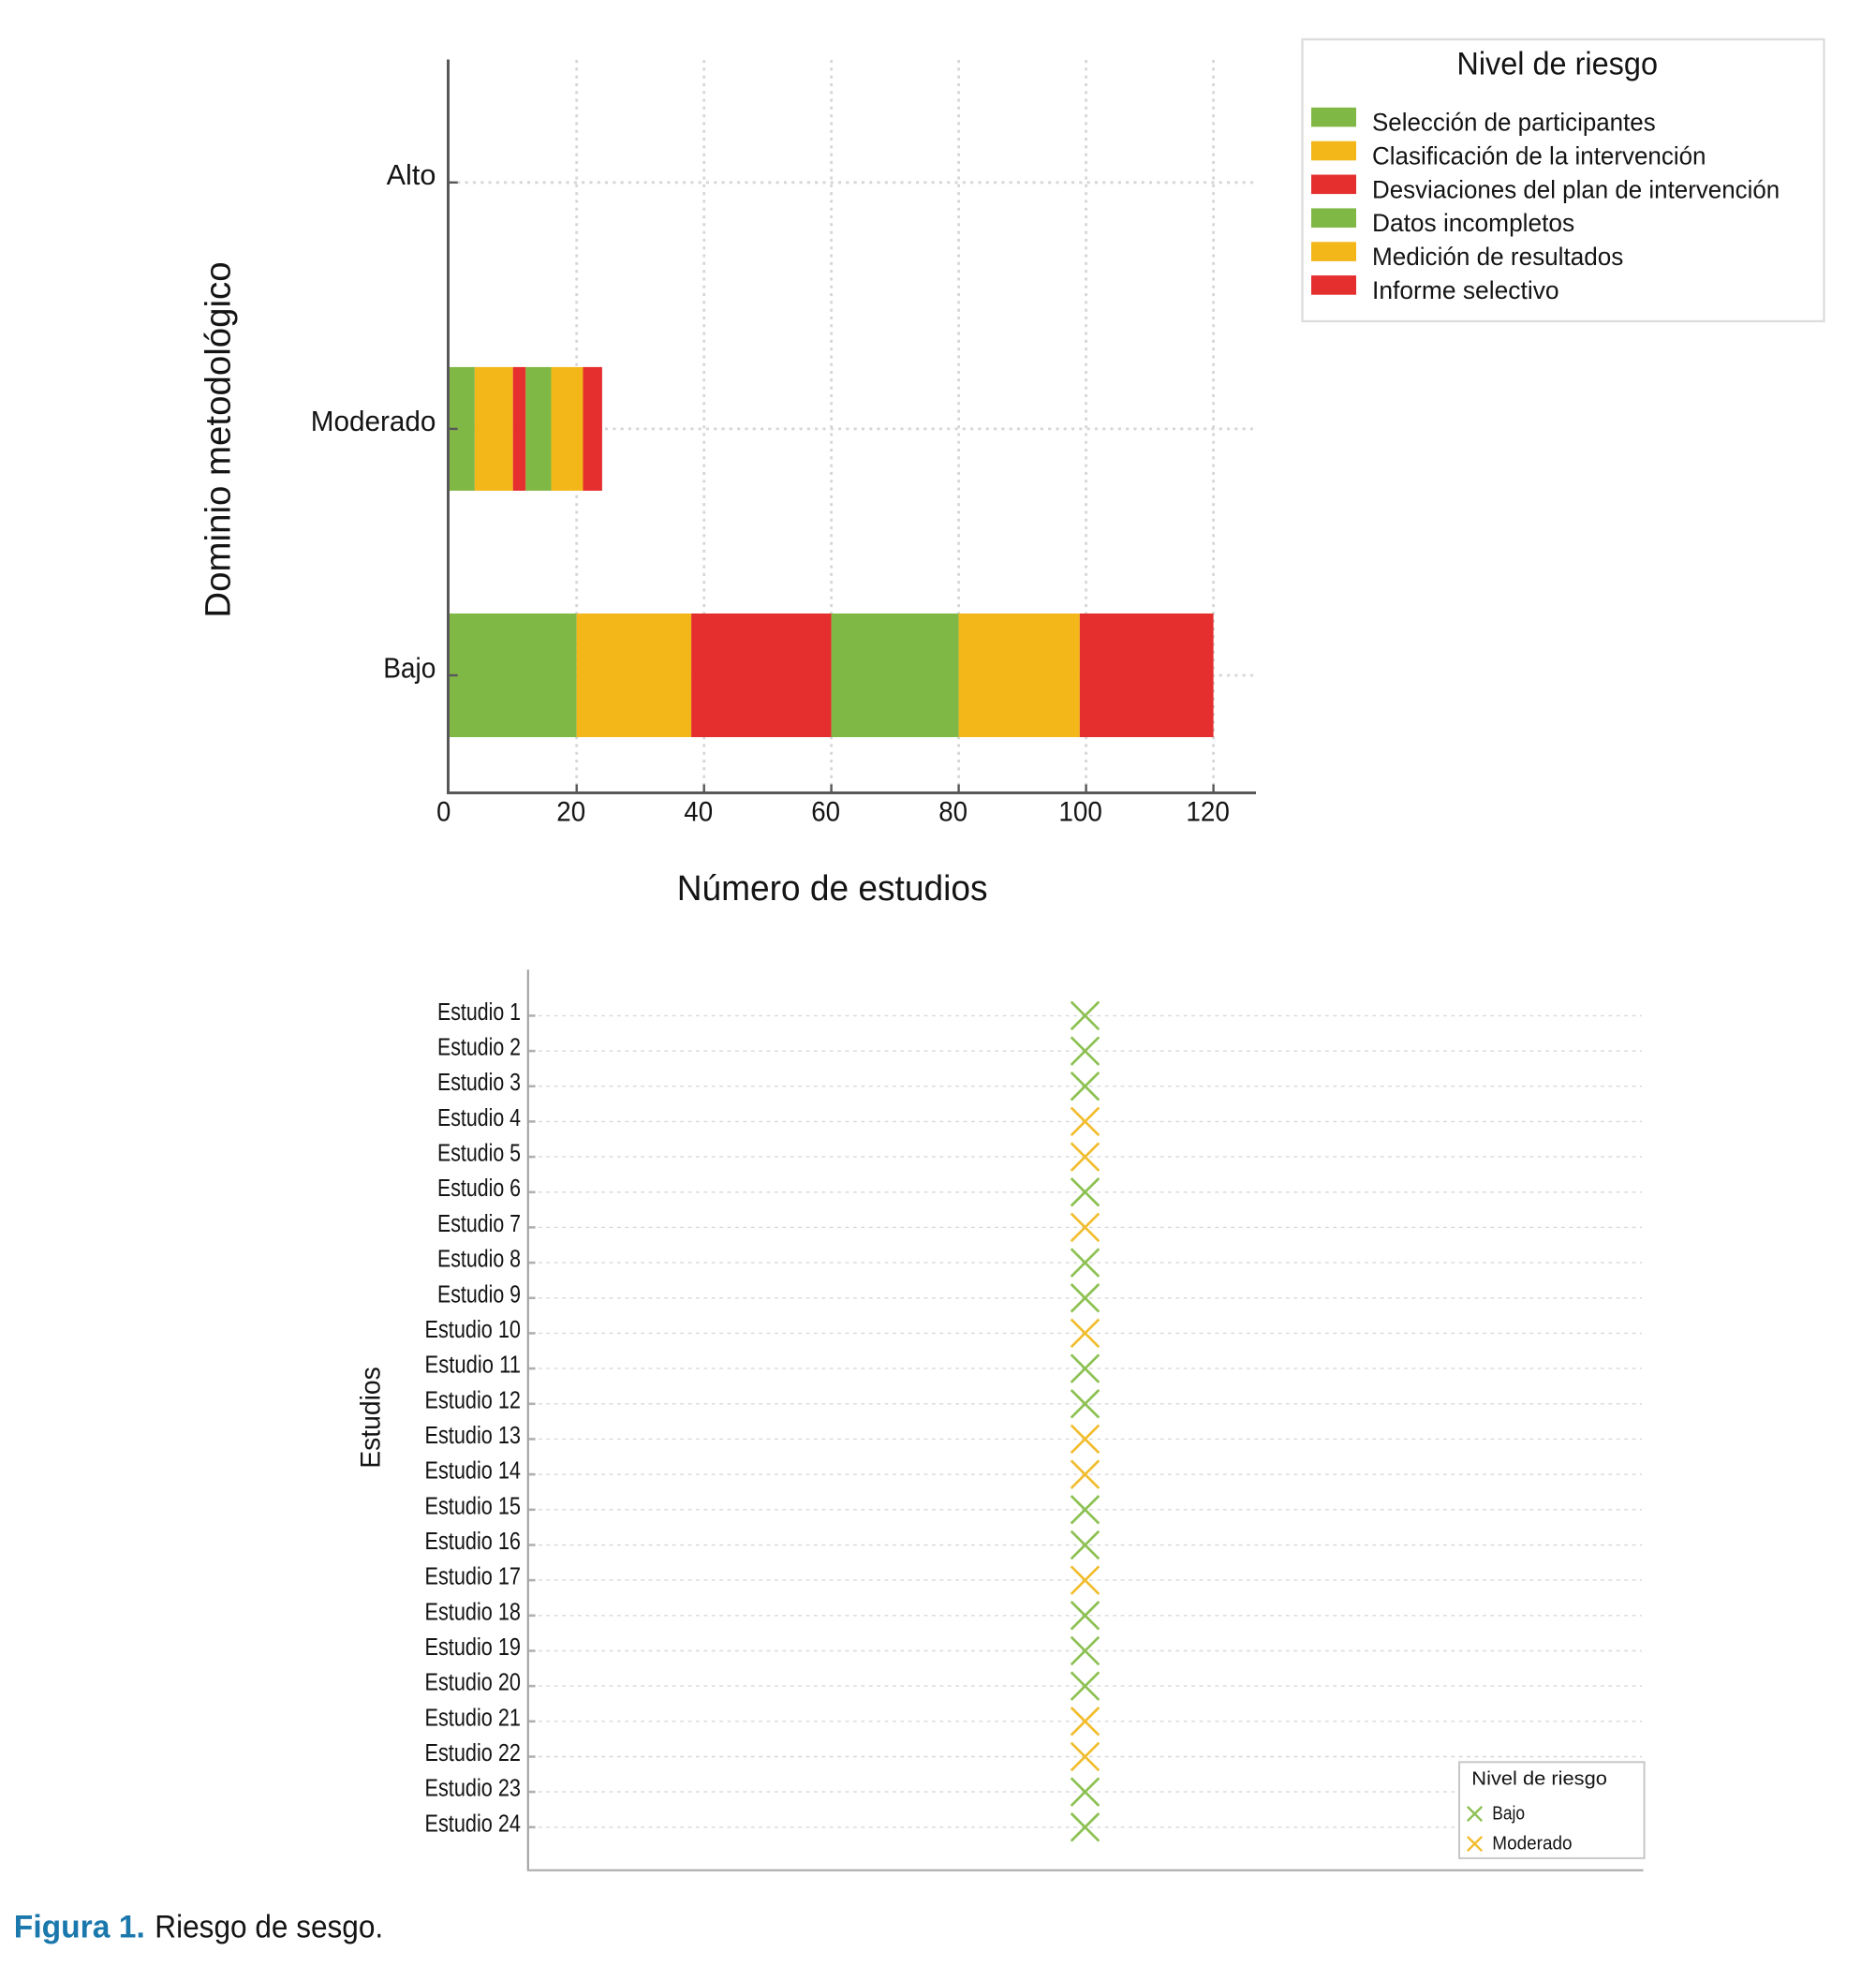  Describe the element at coordinates (479, 1013) in the screenshot. I see `svg-text: Estudio 1` at that location.